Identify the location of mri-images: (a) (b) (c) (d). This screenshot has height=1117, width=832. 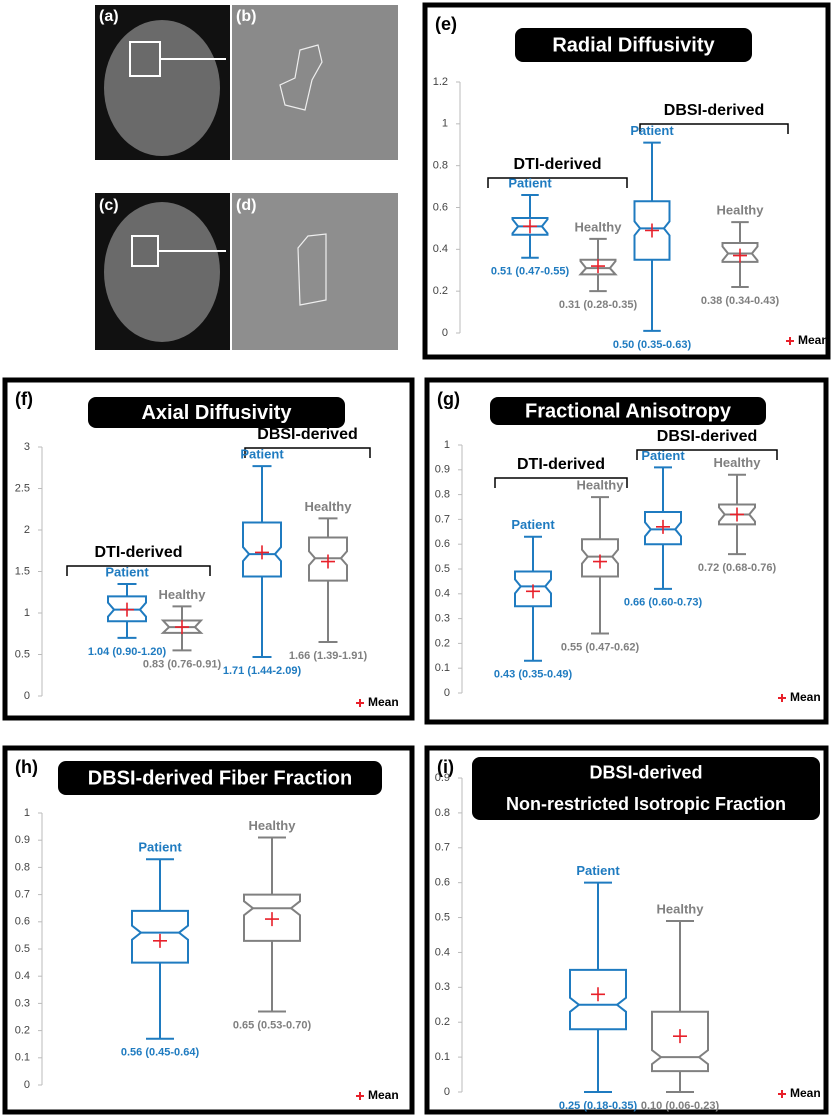
(246, 177).